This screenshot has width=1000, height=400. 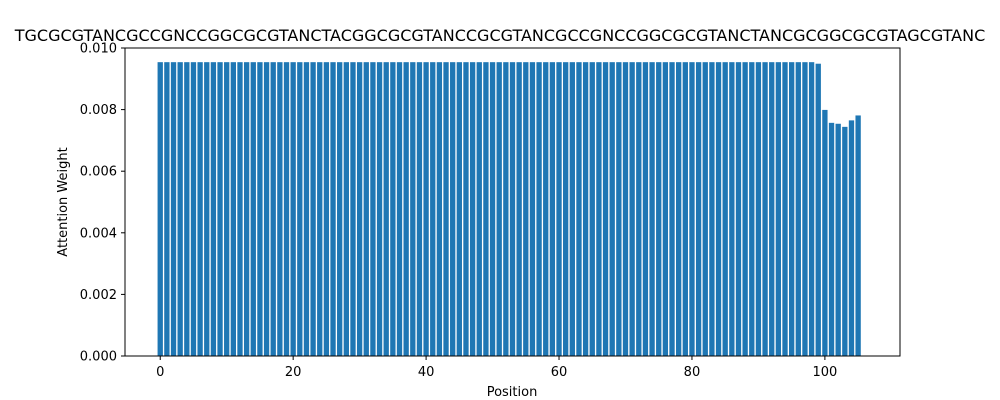 What do you see at coordinates (98, 49) in the screenshot?
I see `y-tick-label: 0.010` at bounding box center [98, 49].